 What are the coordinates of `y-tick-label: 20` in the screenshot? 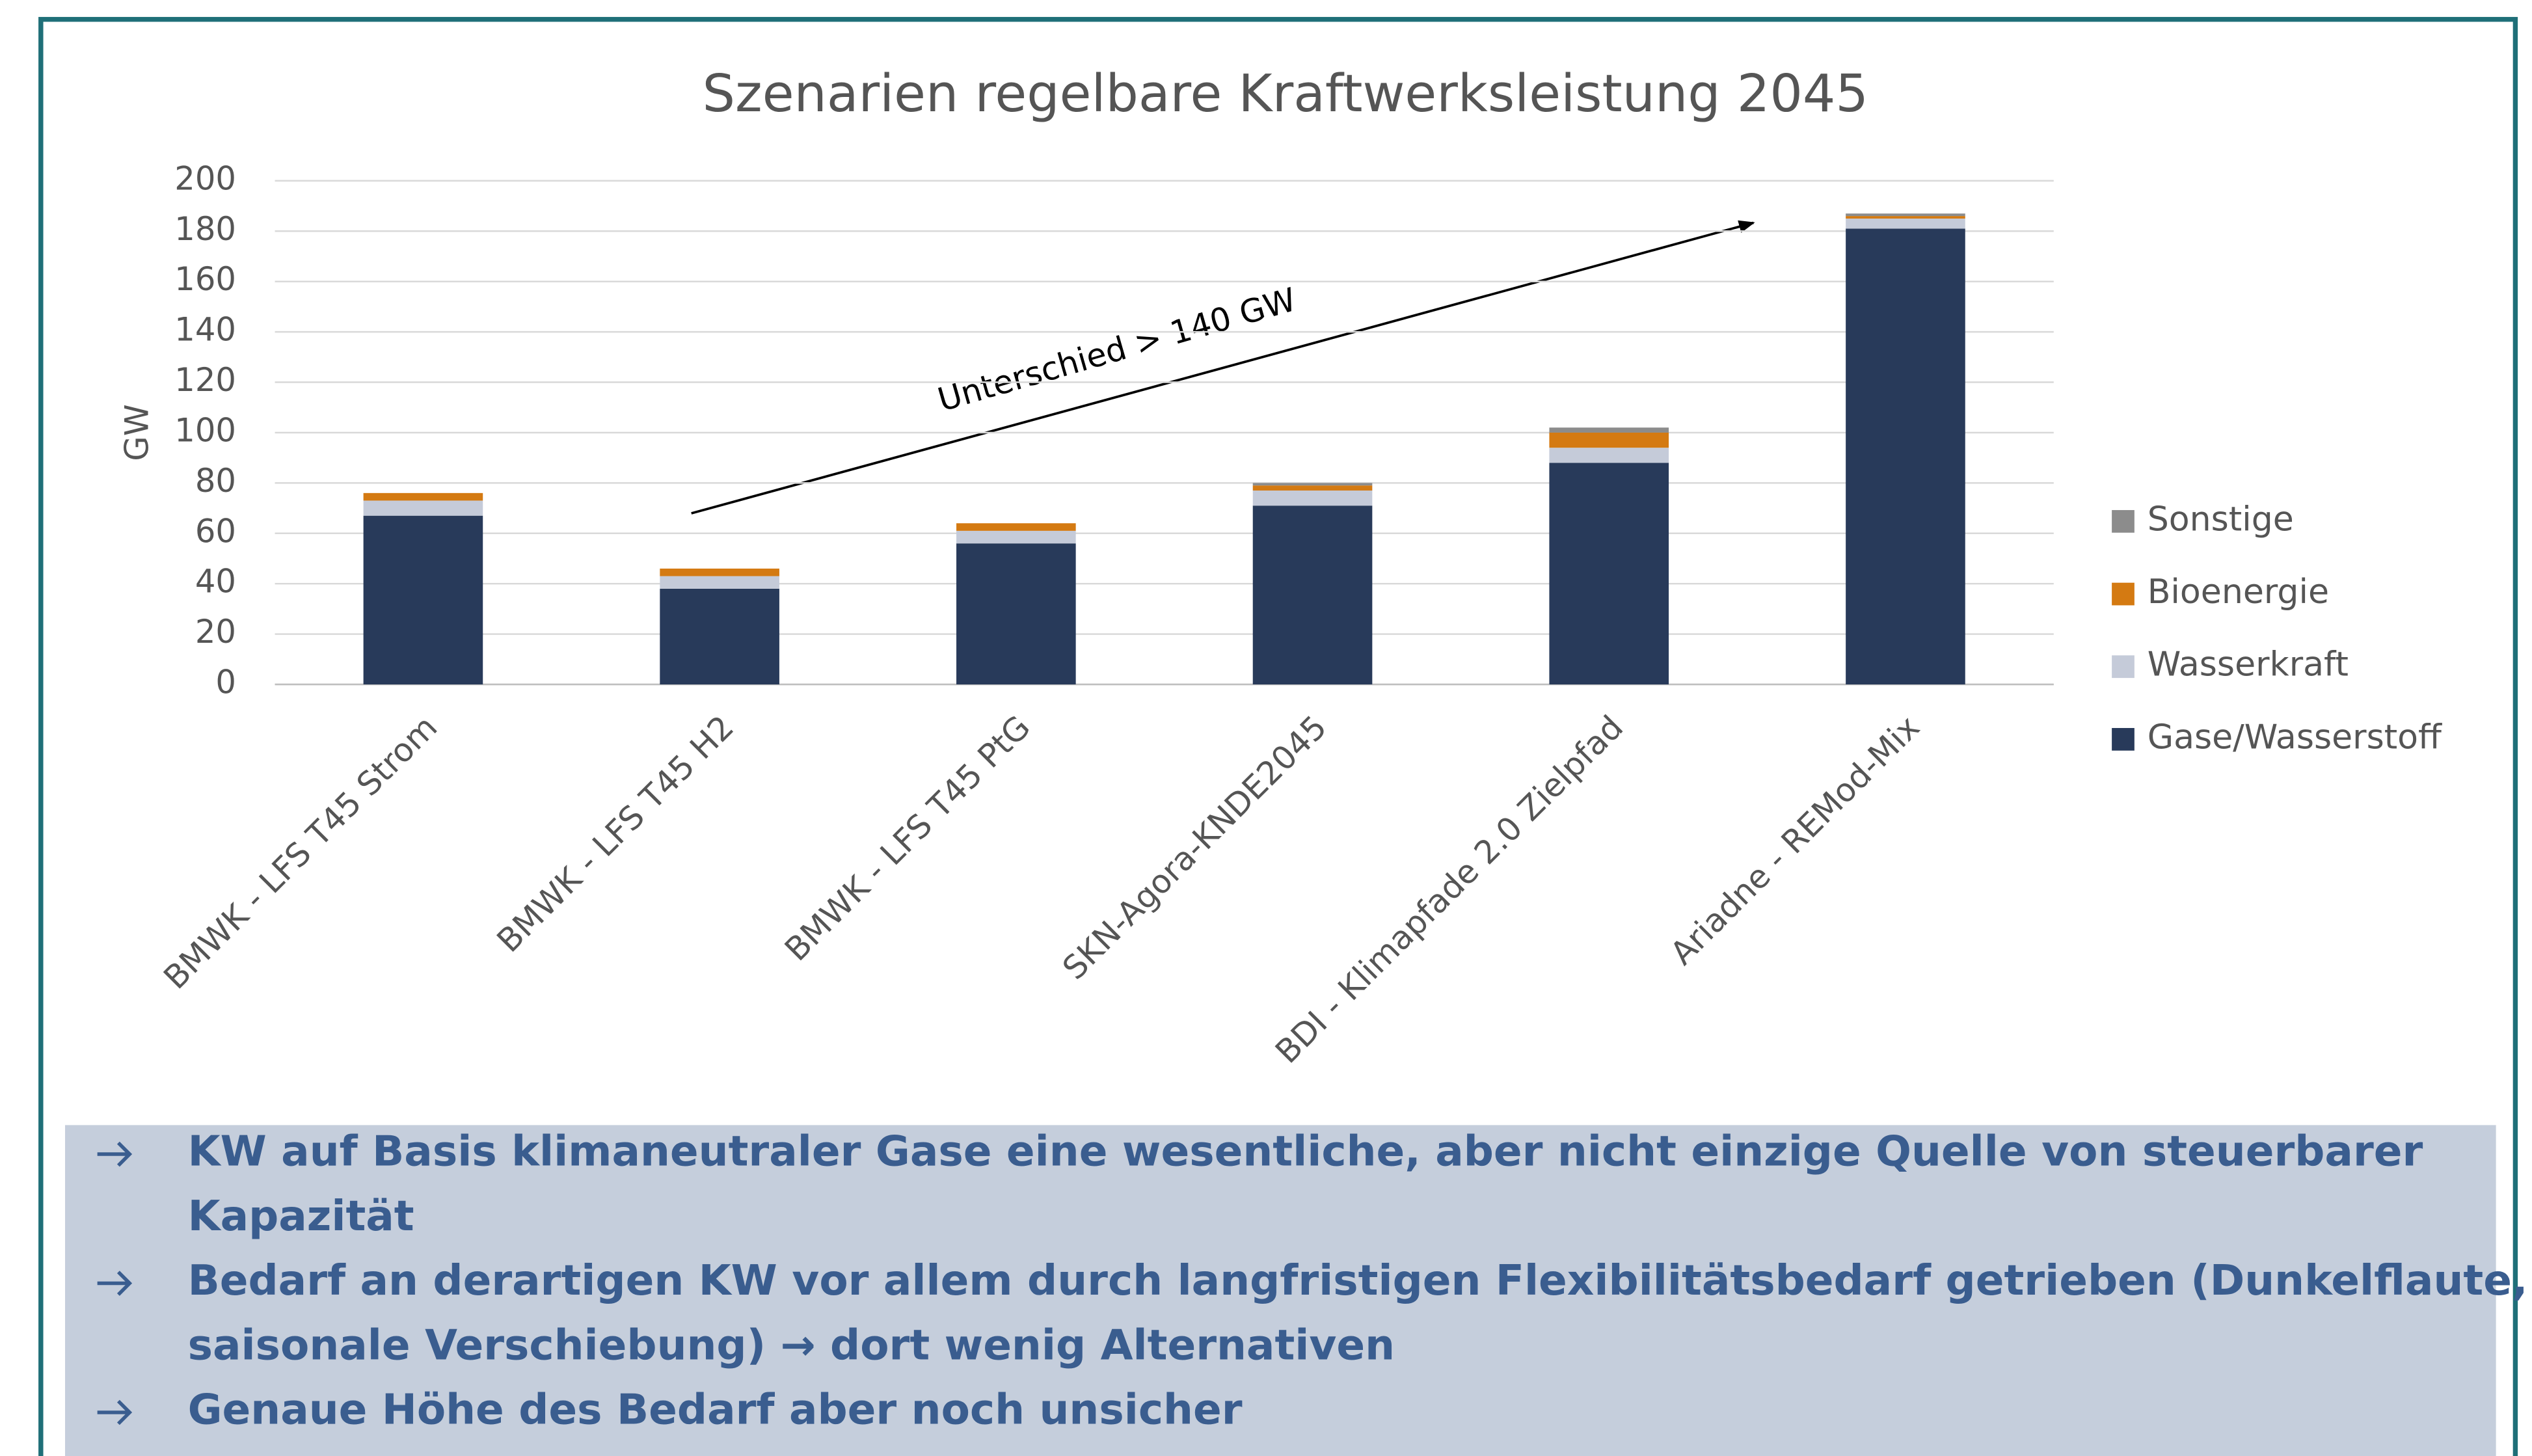 It's located at (216, 632).